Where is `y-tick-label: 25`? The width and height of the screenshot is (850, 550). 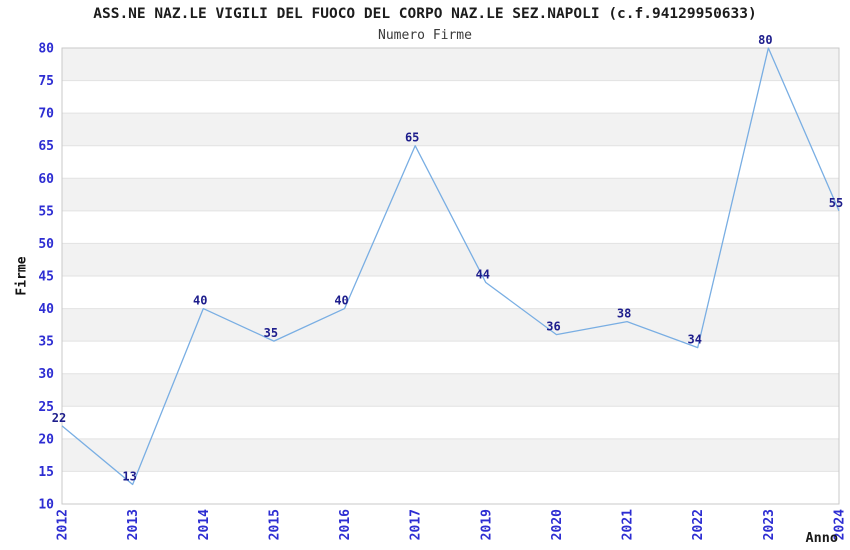
y-tick-label: 25 is located at coordinates (46, 407).